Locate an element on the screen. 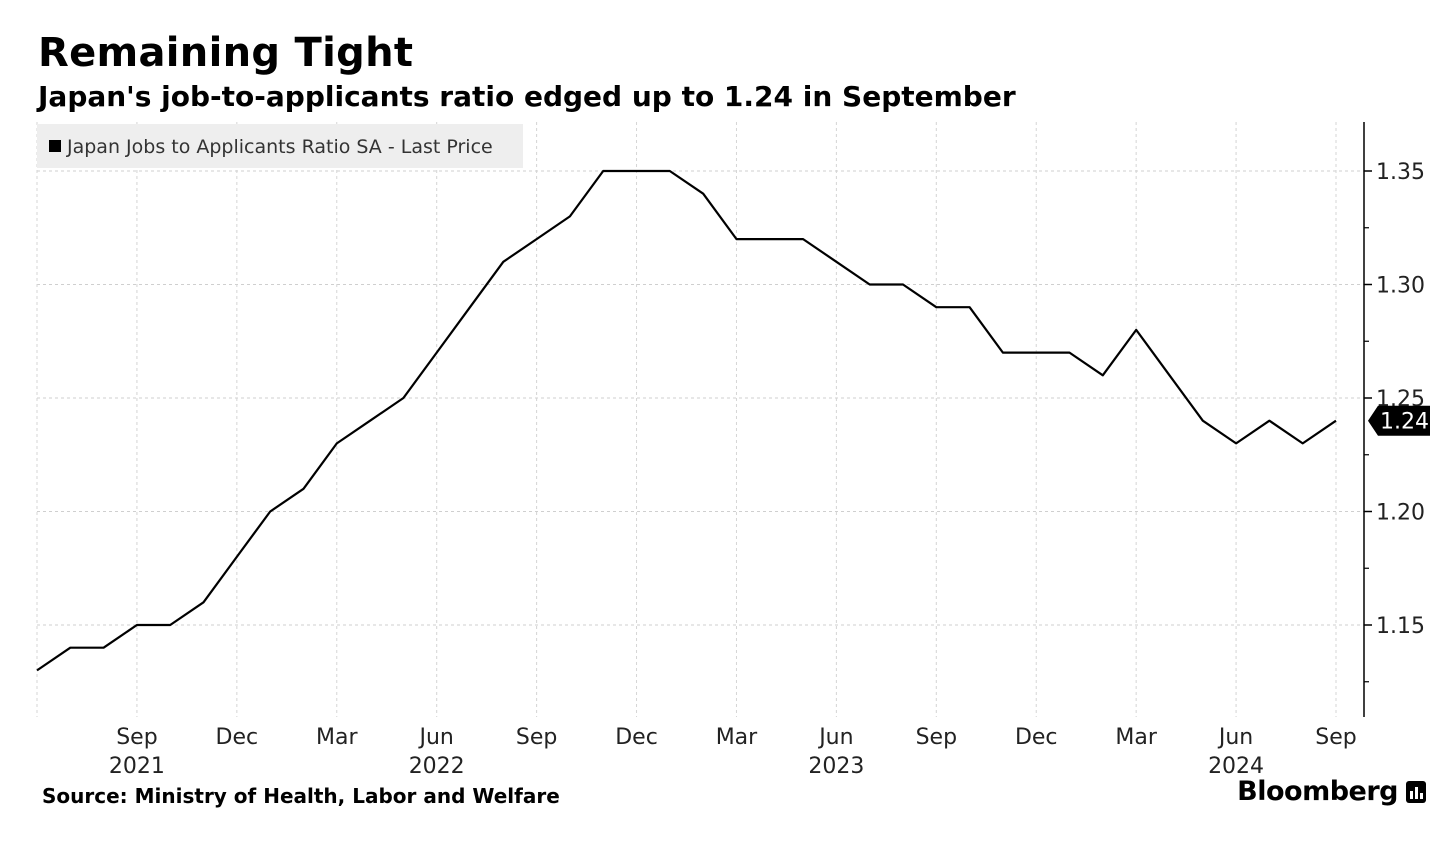 The image size is (1454, 848). chart-title: Remaining Tight is located at coordinates (226, 53).